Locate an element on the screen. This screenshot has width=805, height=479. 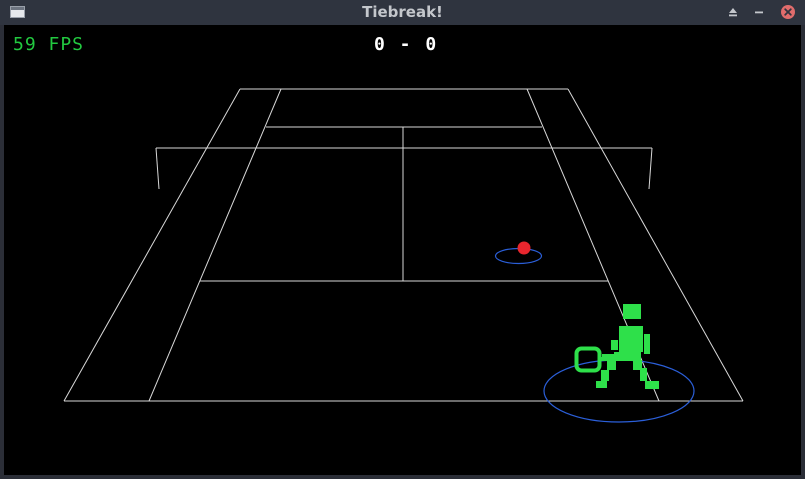
player-arm-right is located at coordinates (647, 344).